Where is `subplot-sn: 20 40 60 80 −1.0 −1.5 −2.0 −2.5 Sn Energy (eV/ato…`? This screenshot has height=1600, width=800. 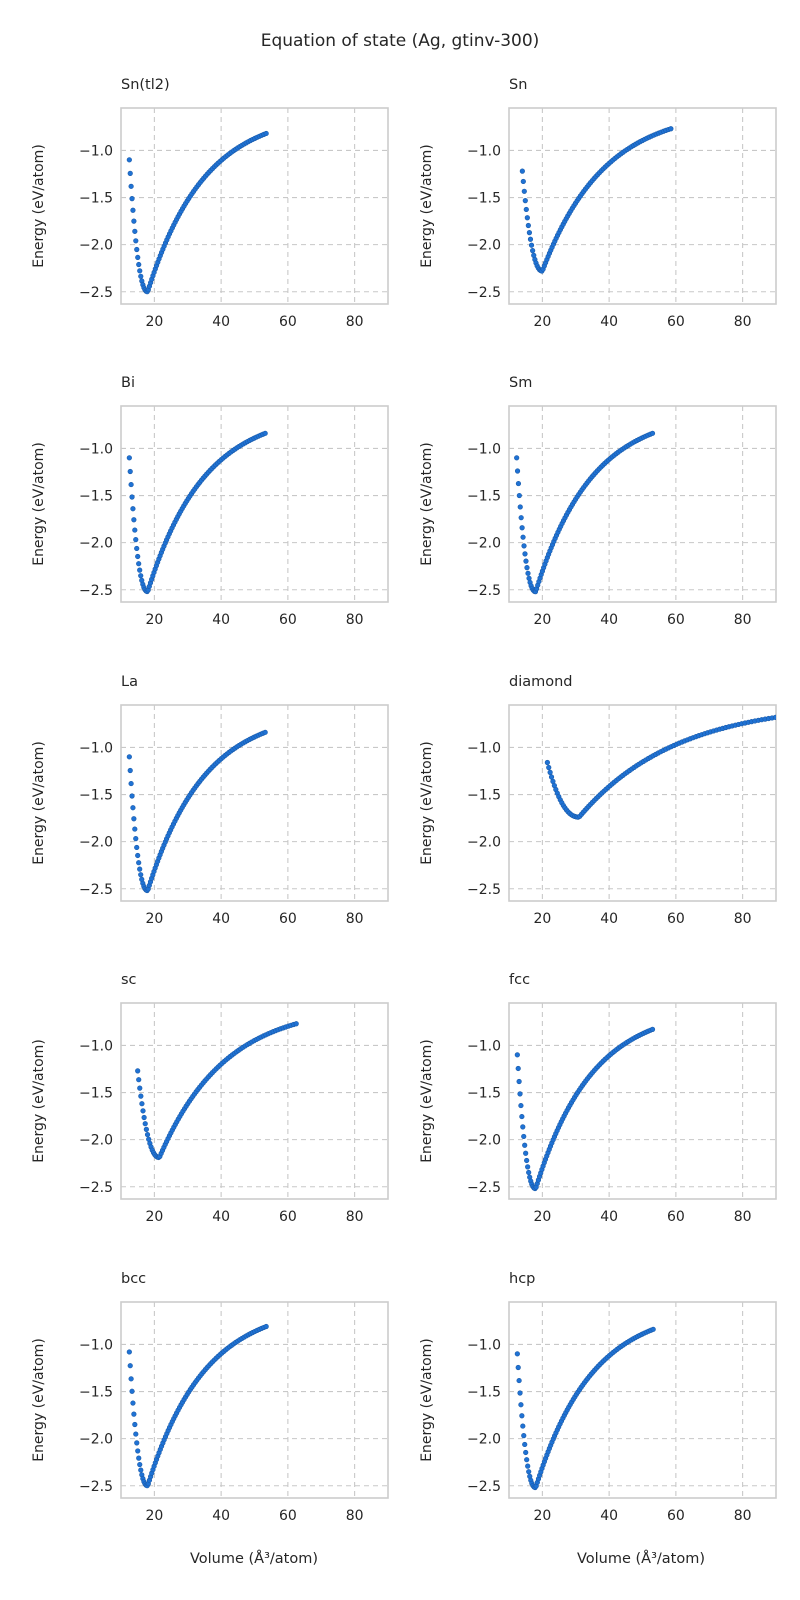
subplot-sn: 20 40 60 80 −1.0 −1.5 −2.0 −2.5 Sn Energy (eV/ato… is located at coordinates (598, 203).